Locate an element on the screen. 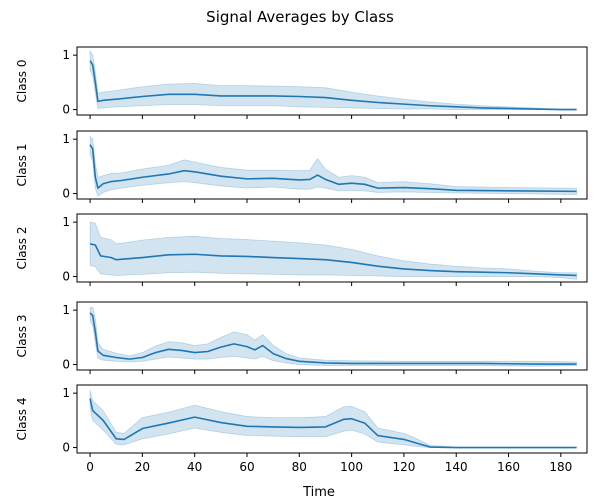 The image size is (600, 500). x-tick-label: 0 is located at coordinates (90, 467).